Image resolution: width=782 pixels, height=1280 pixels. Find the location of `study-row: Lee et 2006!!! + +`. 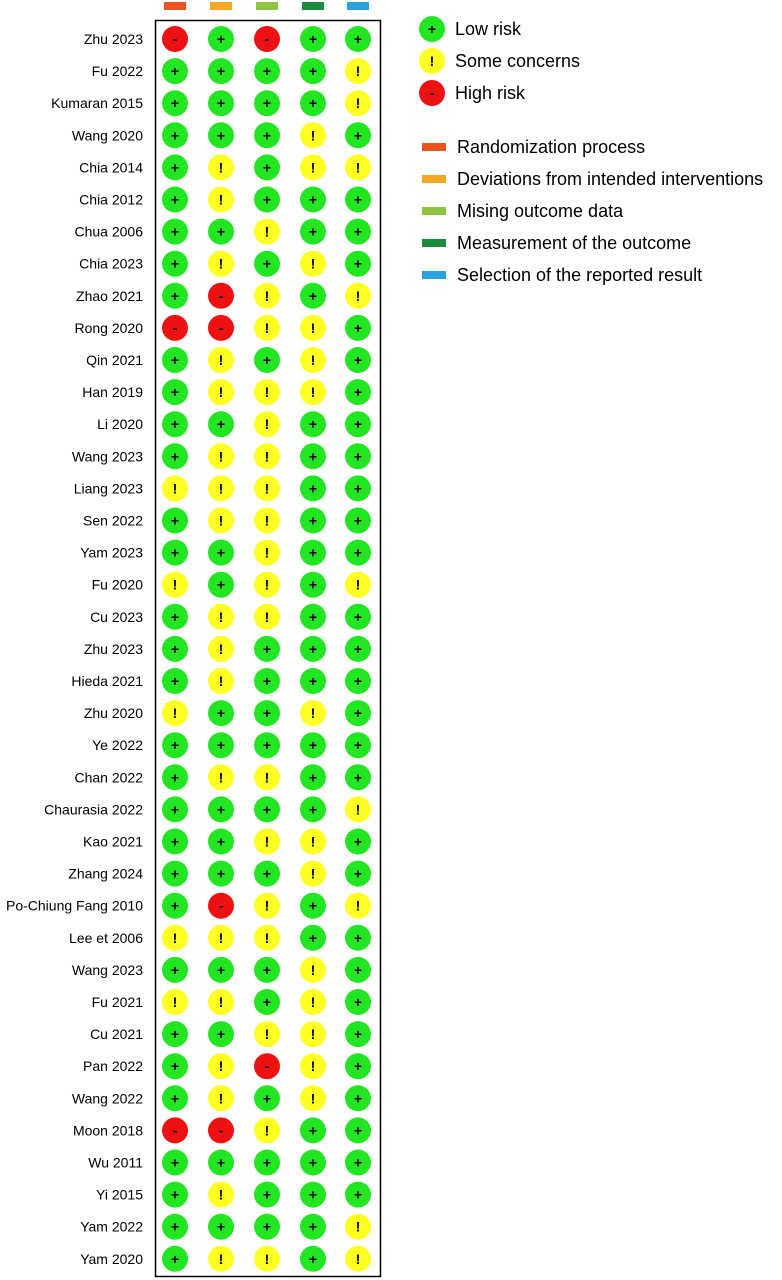

study-row: Lee et 2006!!! + + is located at coordinates (220, 937).